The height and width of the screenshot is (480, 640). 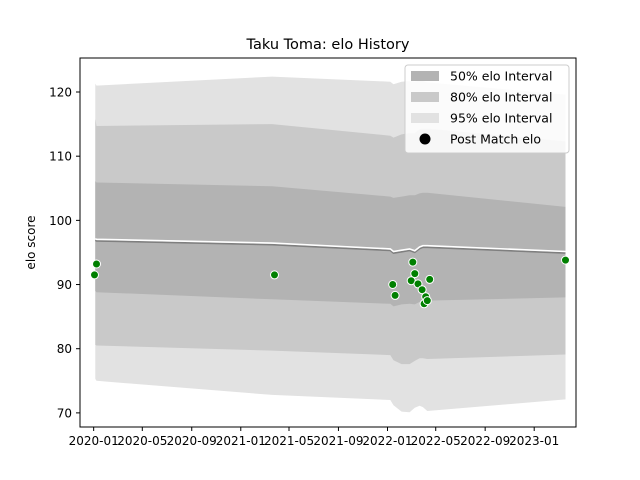 I want to click on x-tick-label: 2021-05, so click(x=289, y=441).